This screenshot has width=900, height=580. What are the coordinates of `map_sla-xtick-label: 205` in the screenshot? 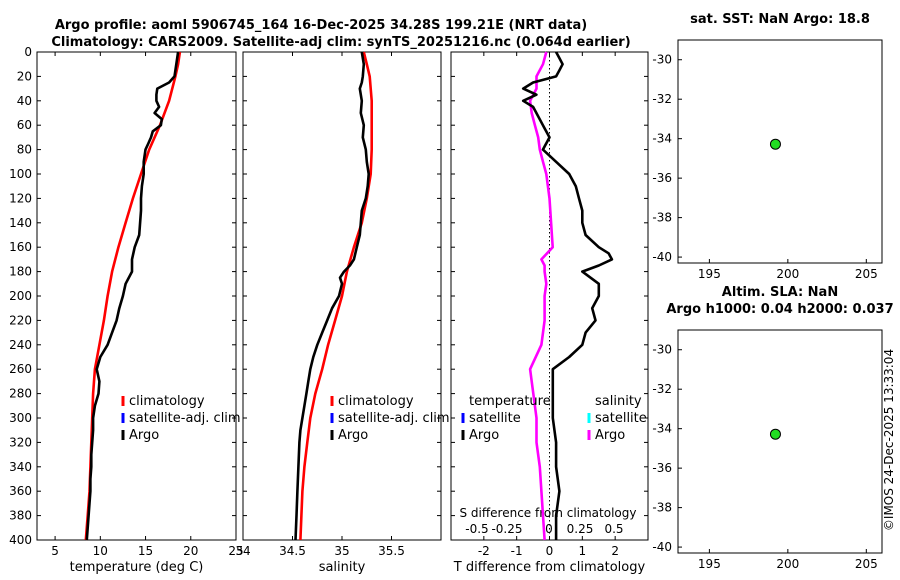 It's located at (866, 564).